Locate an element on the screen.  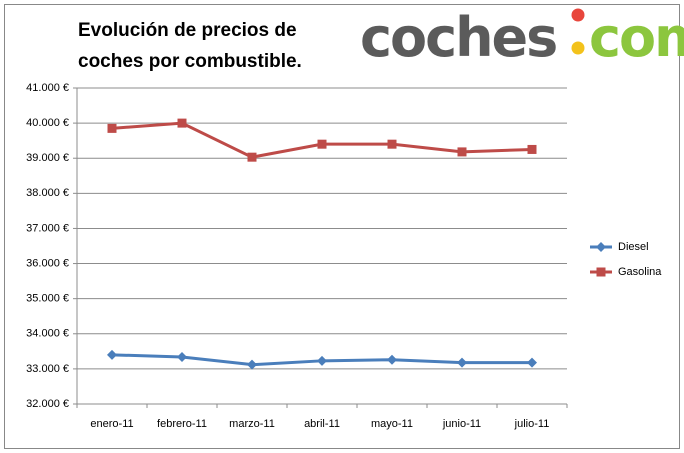
chart-title: Evolución de precios de is located at coordinates (187, 30).